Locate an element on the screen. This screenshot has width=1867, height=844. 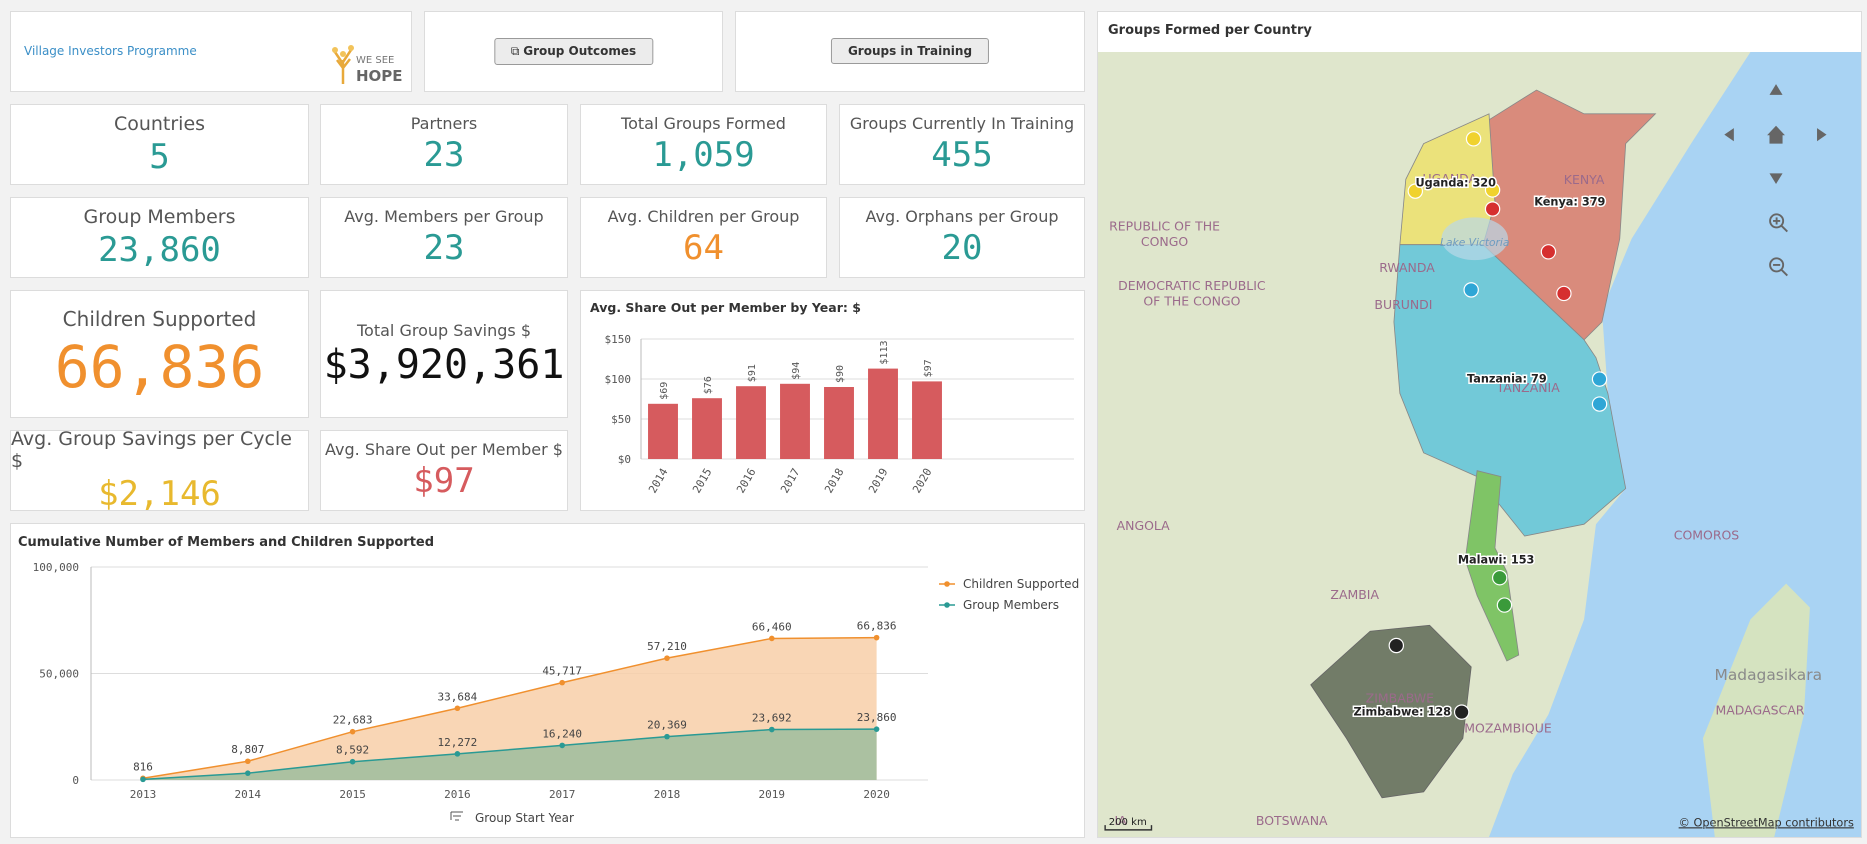
region-label: Zimbabwe: 128 is located at coordinates (1402, 712).